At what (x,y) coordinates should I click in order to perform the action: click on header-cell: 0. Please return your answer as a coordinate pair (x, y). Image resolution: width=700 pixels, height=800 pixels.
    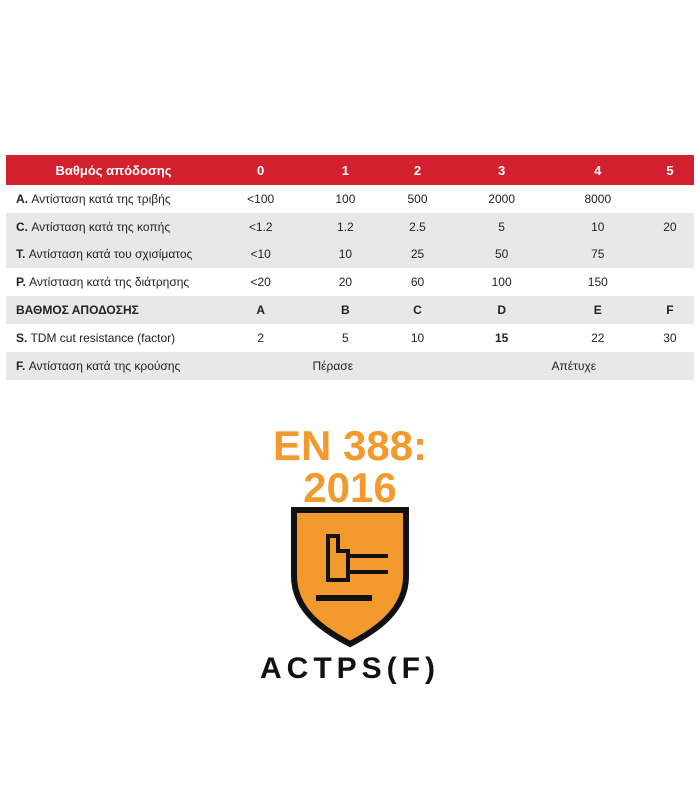
    Looking at the image, I should click on (261, 170).